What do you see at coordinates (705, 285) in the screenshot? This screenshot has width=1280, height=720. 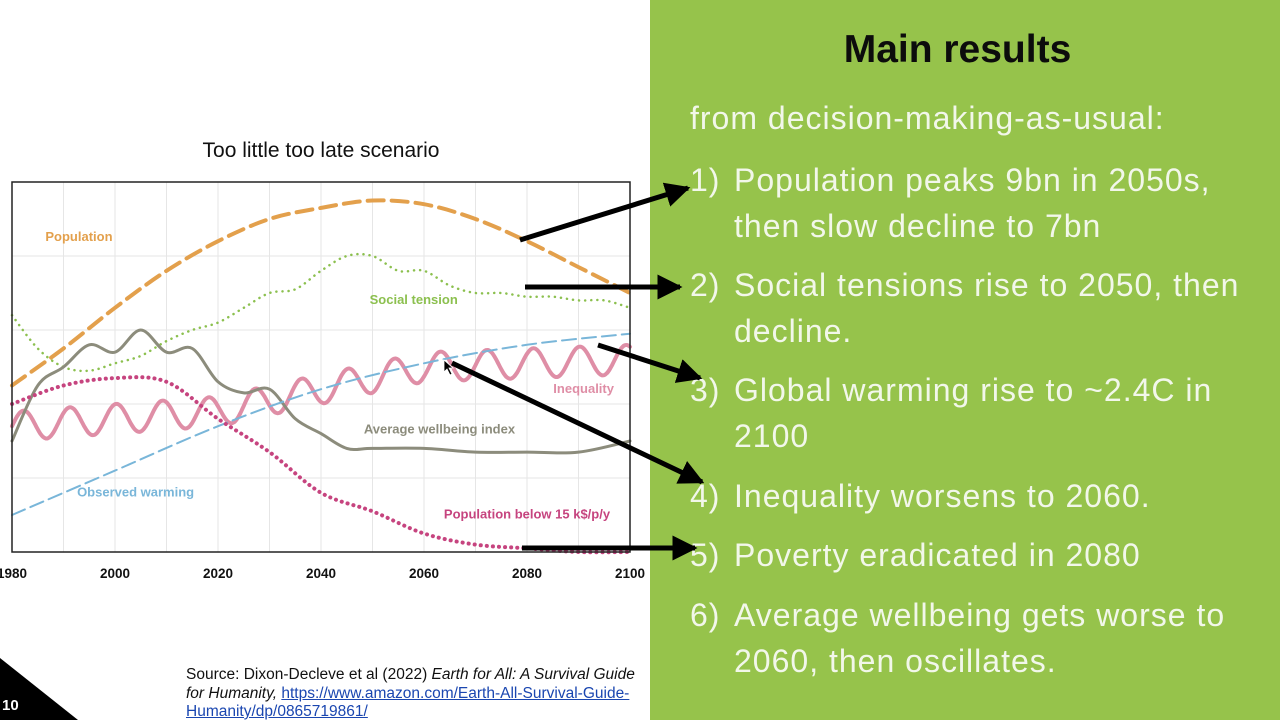 I see `result-number: 2)` at bounding box center [705, 285].